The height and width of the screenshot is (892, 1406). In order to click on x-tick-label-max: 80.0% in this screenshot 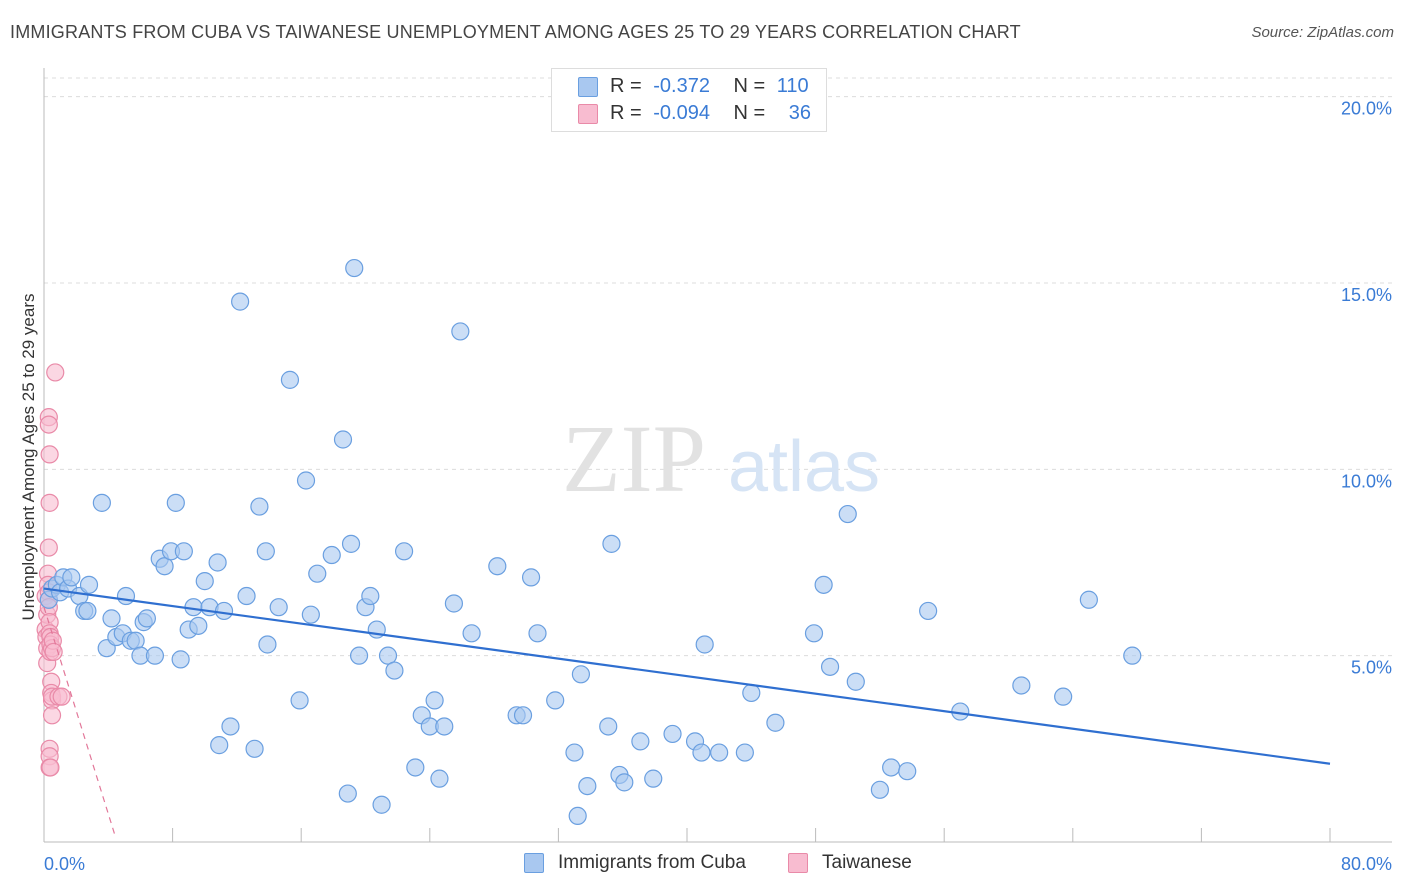, I will do `click(1366, 864)`.